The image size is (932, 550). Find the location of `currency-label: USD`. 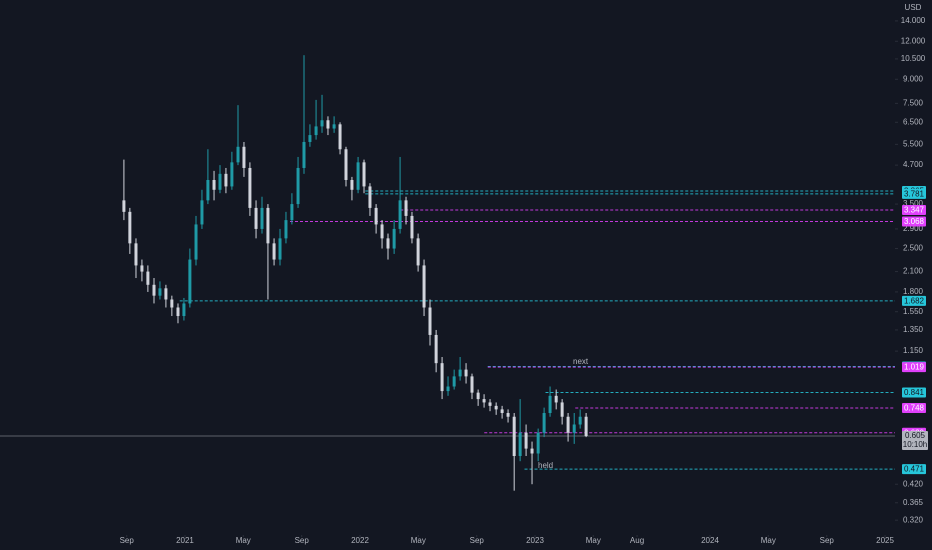

currency-label: USD is located at coordinates (913, 7).